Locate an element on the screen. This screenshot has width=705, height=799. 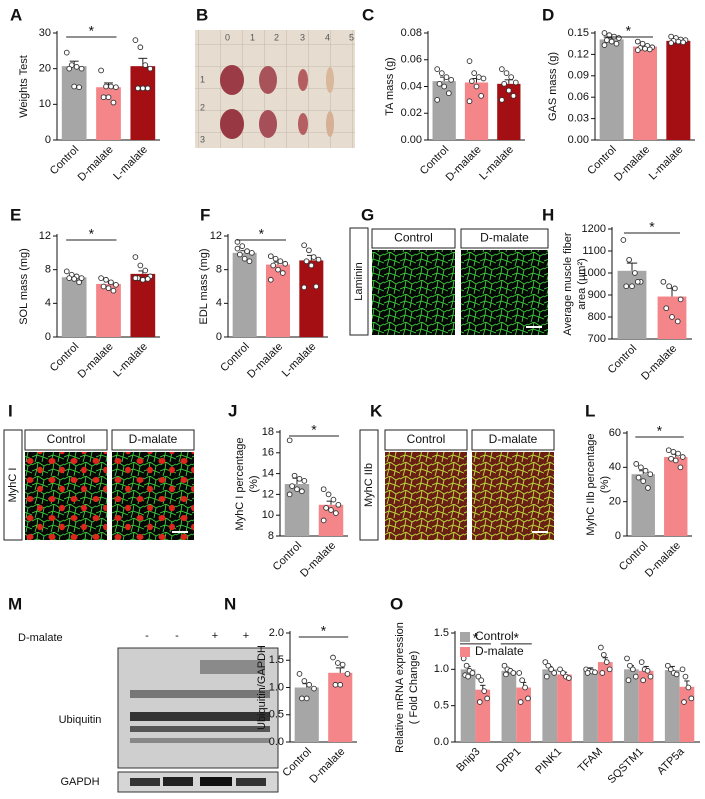
stain-box is located at coordinates (369, 485).